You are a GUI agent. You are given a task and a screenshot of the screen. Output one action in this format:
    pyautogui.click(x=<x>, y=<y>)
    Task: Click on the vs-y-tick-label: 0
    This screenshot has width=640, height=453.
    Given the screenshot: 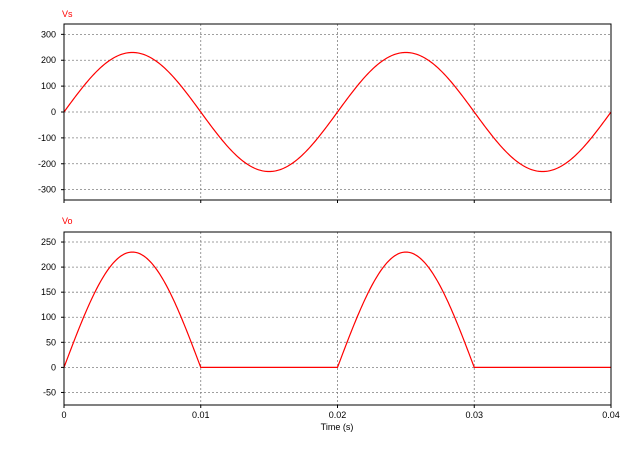 What is the action you would take?
    pyautogui.click(x=53, y=112)
    